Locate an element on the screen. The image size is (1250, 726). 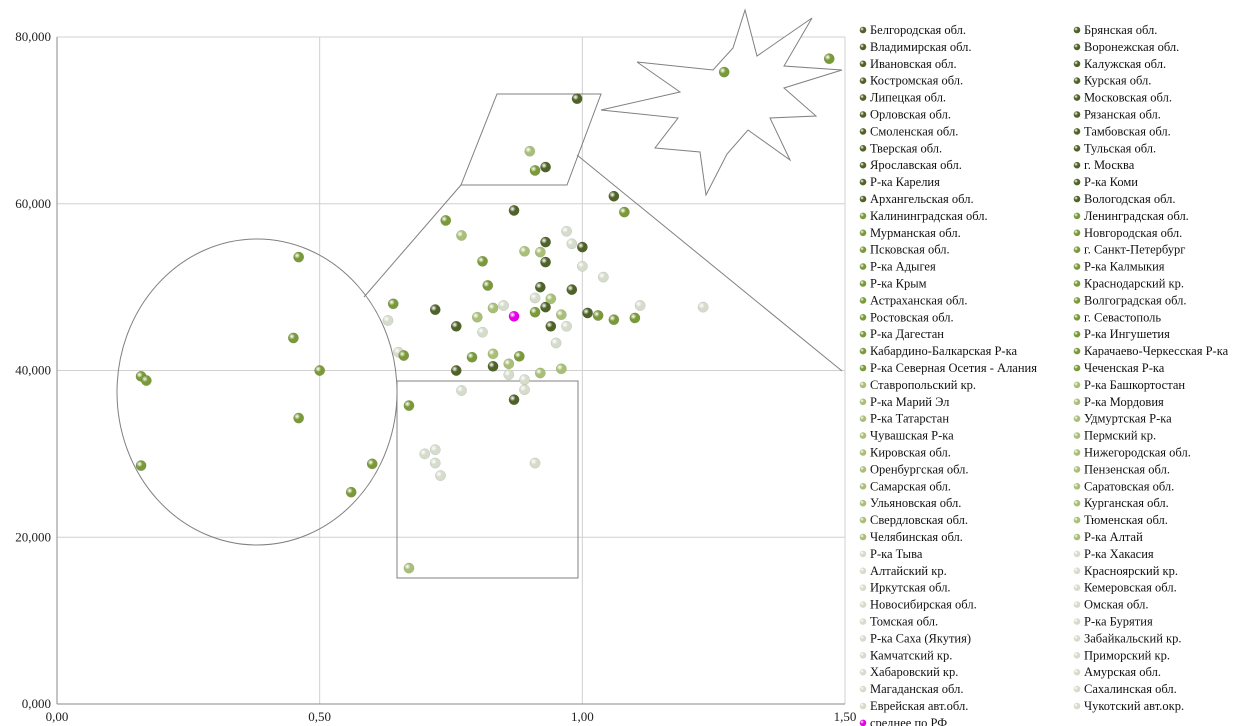
legend-label: Костромская обл. is located at coordinates (916, 81).